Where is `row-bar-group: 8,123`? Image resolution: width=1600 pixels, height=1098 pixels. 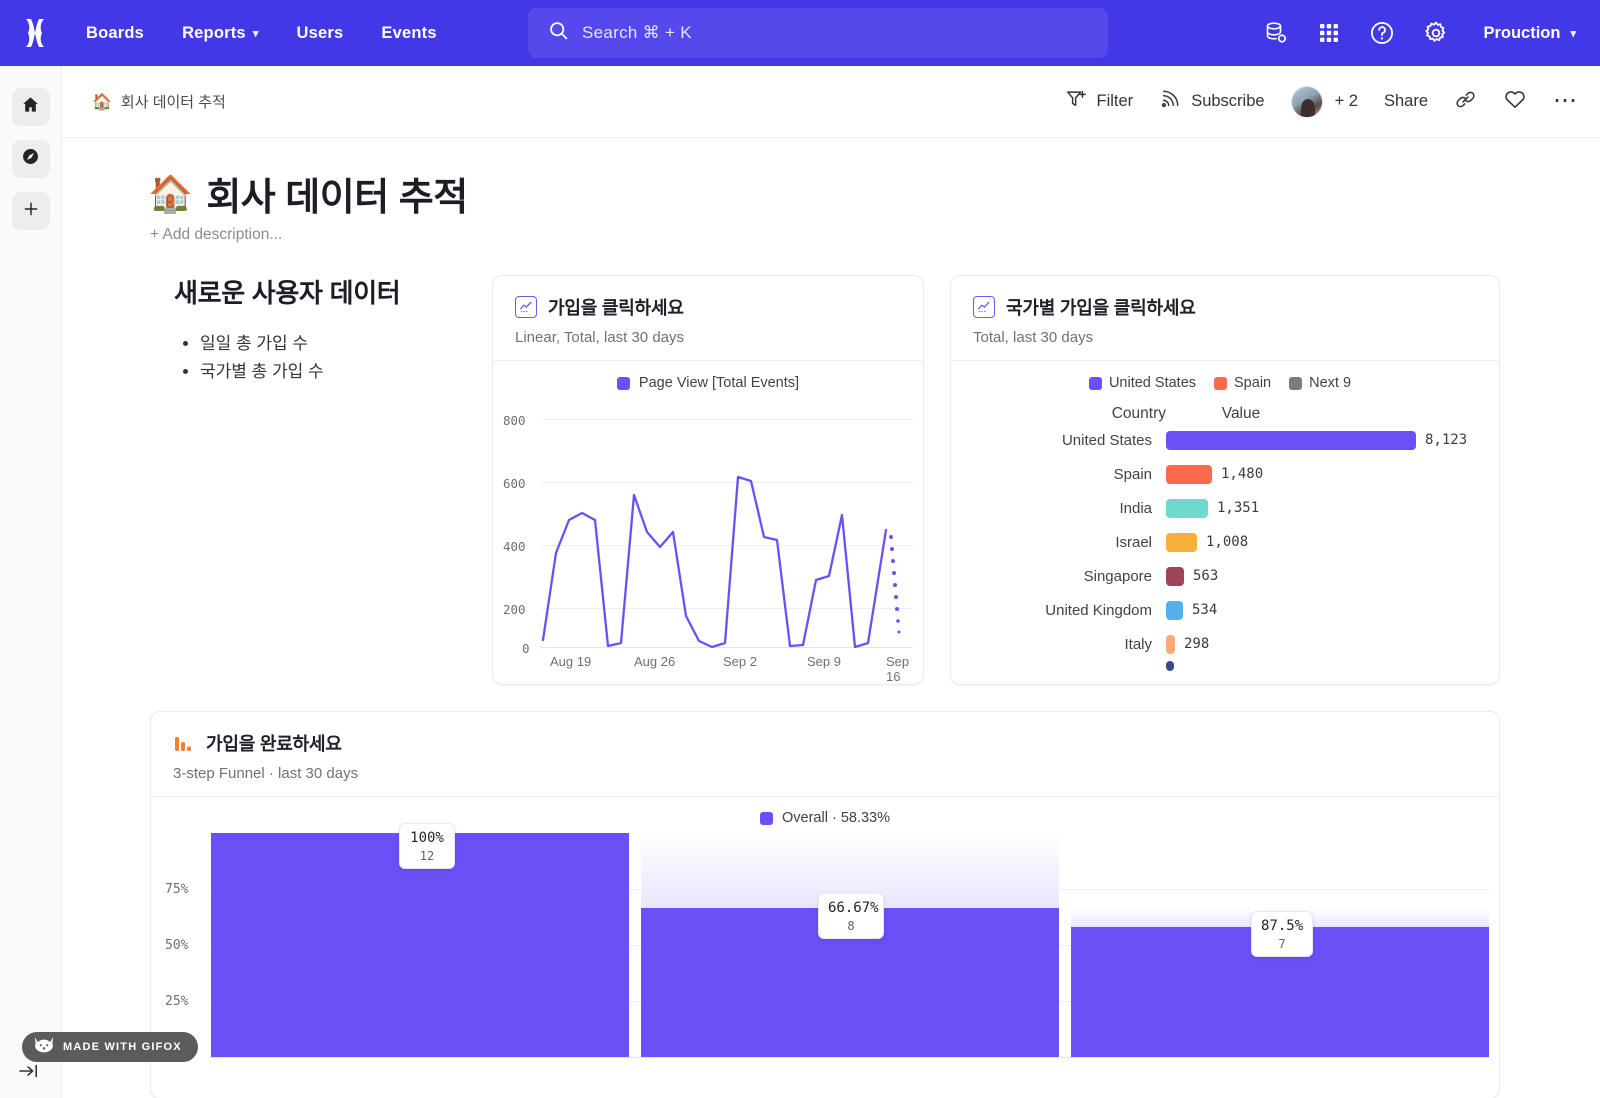
row-bar-group: 8,123 is located at coordinates (1317, 440).